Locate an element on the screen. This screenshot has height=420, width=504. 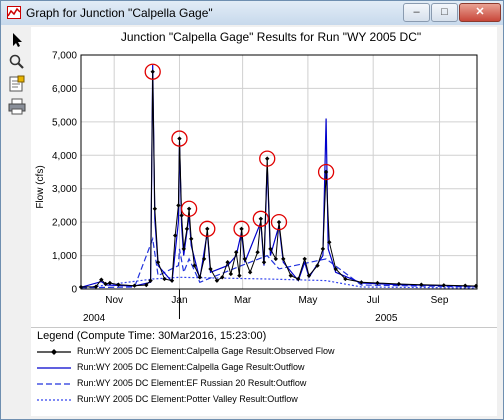
zoom-icon is located at coordinates (17, 62).